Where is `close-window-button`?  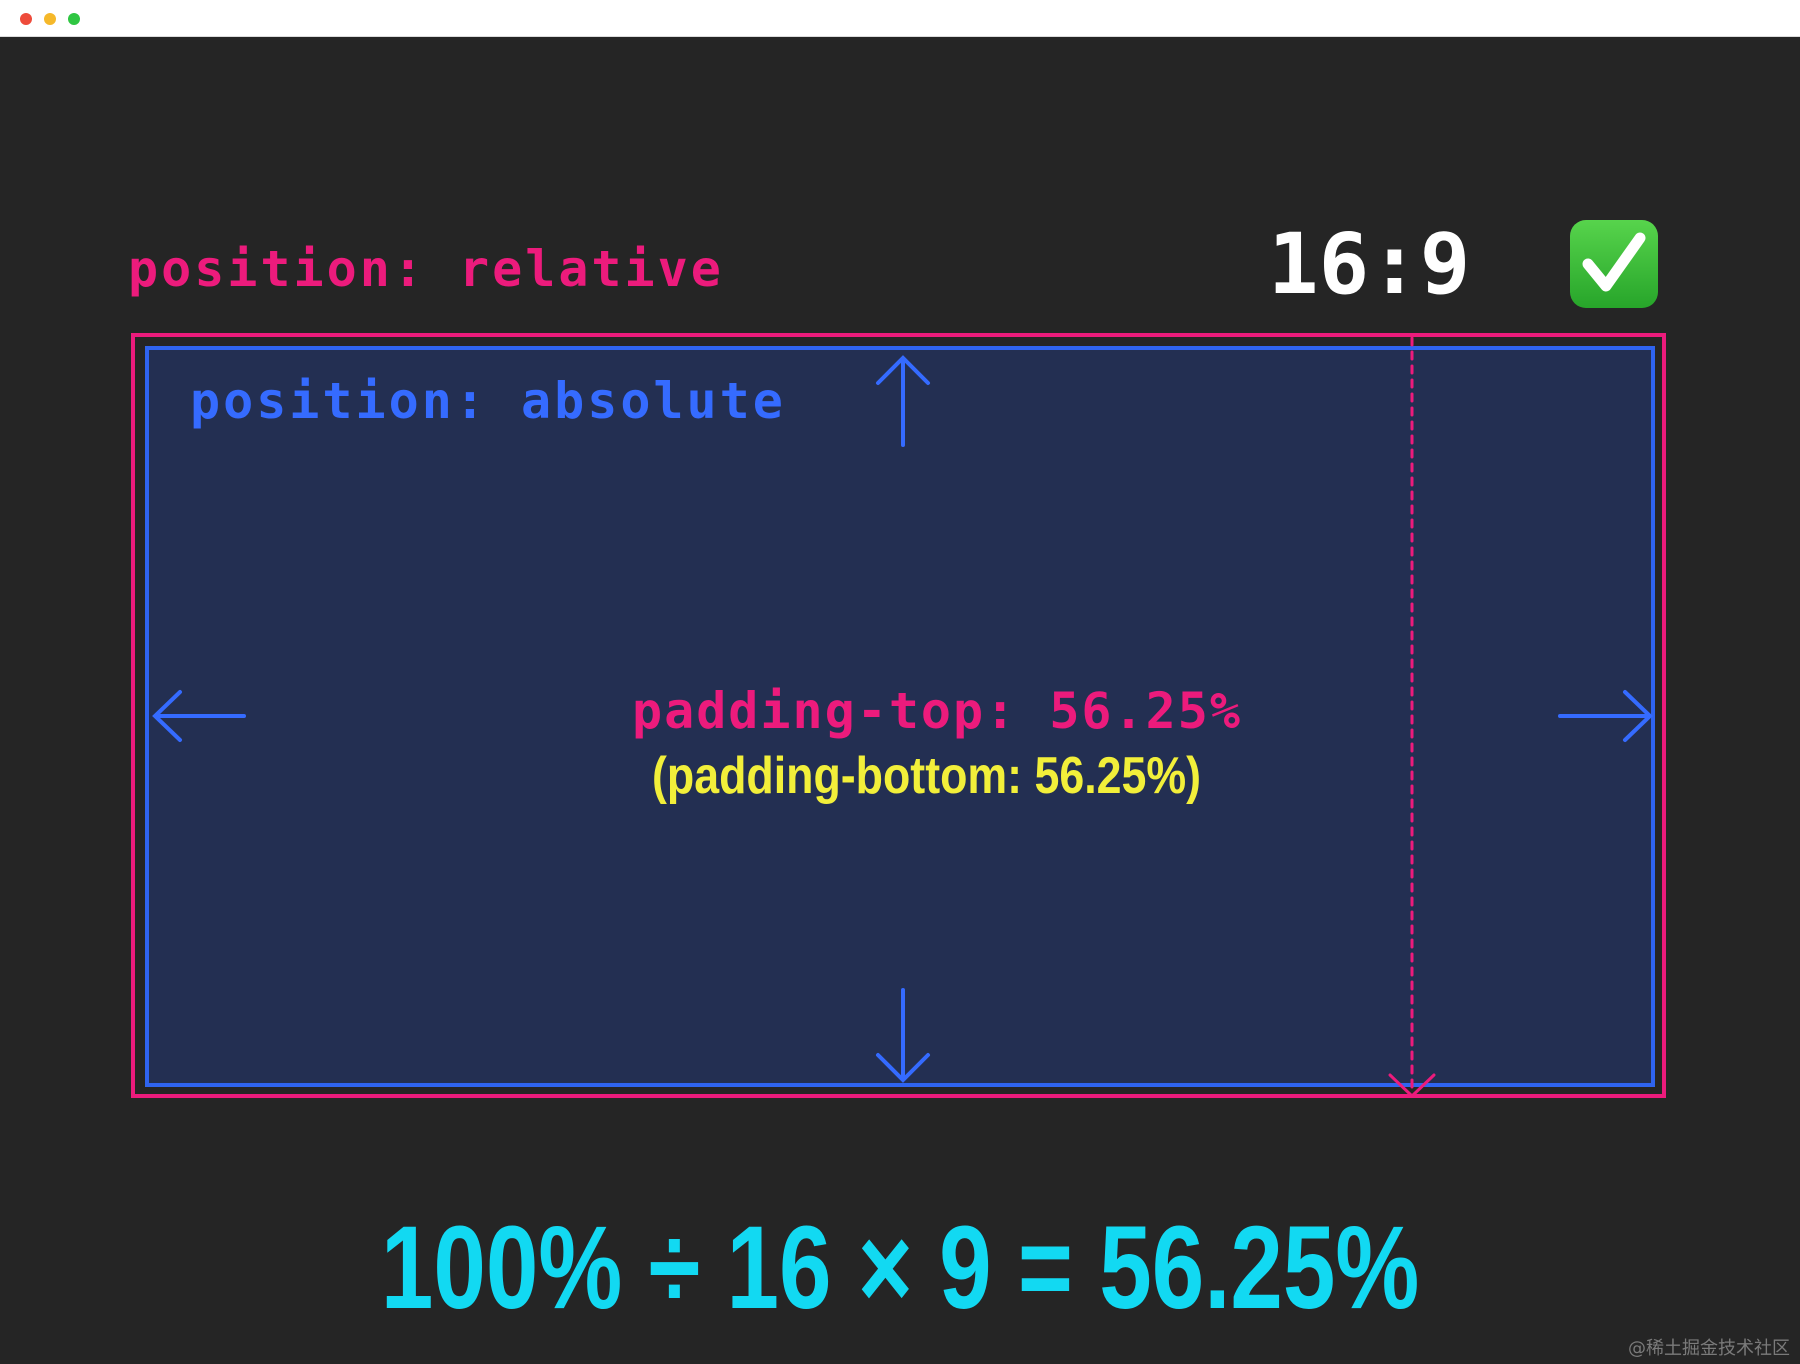 close-window-button is located at coordinates (26, 19).